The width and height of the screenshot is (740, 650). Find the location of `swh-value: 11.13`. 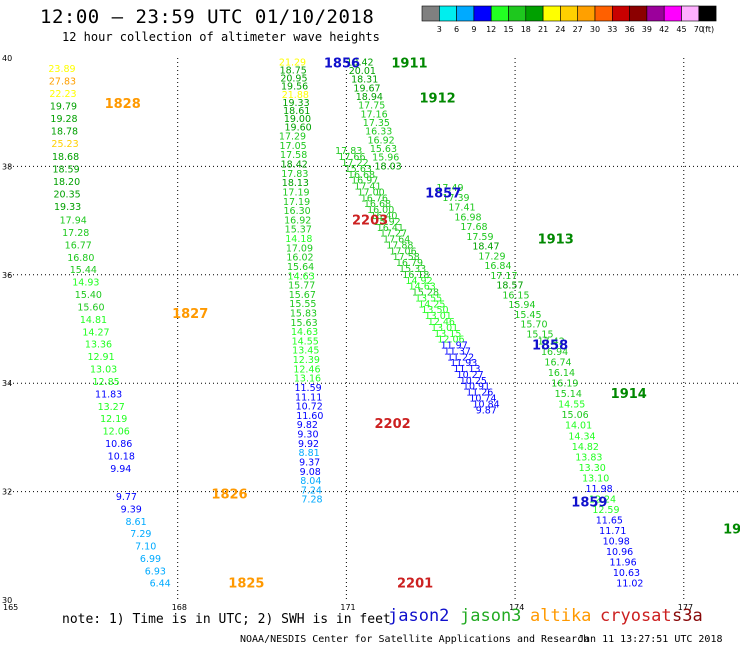

swh-value: 11.13 is located at coordinates (466, 369).